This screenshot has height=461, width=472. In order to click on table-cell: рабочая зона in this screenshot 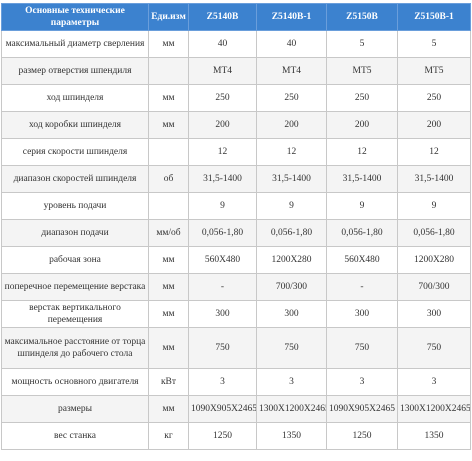, I will do `click(75, 260)`.